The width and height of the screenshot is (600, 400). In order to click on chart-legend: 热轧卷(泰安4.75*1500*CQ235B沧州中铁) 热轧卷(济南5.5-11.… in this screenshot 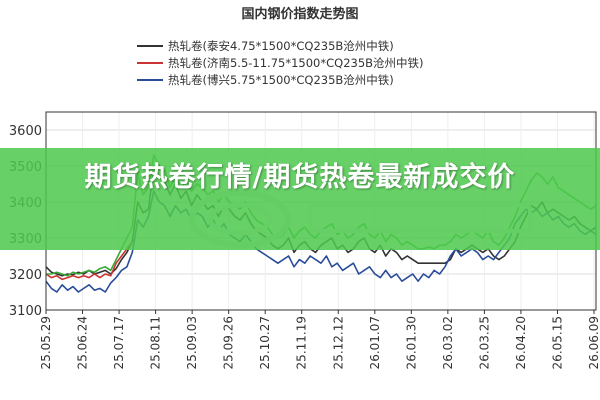, I will do `click(280, 63)`.